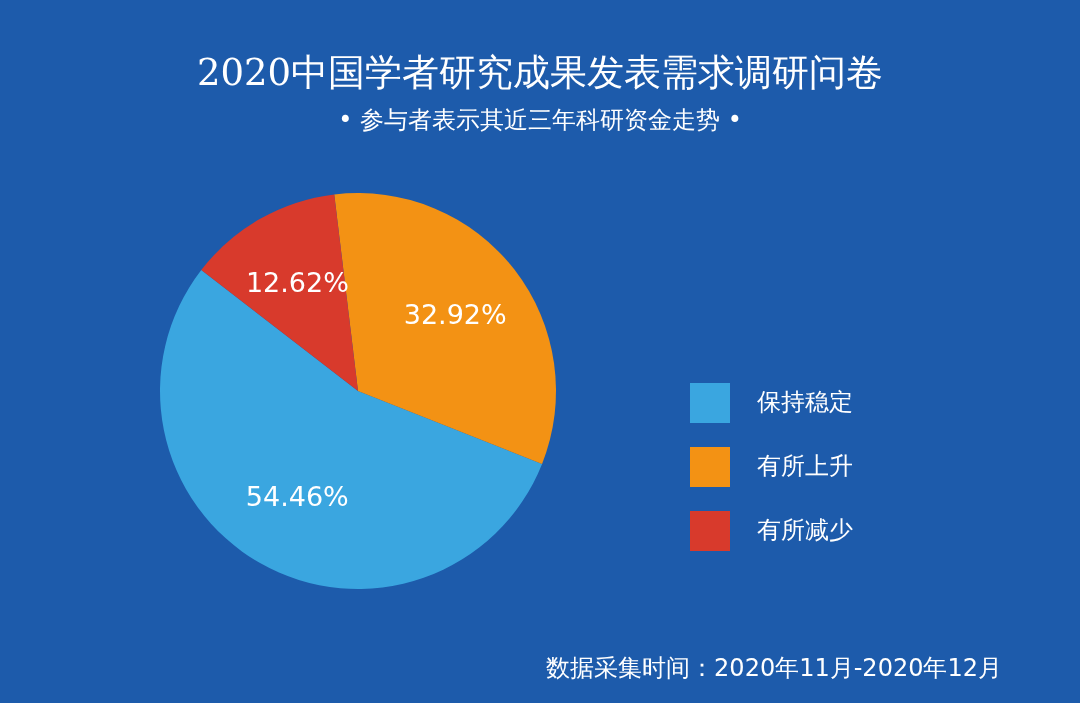 Image resolution: width=1080 pixels, height=712 pixels. Describe the element at coordinates (297, 496) in the screenshot. I see `data-label: 54.46%` at that location.